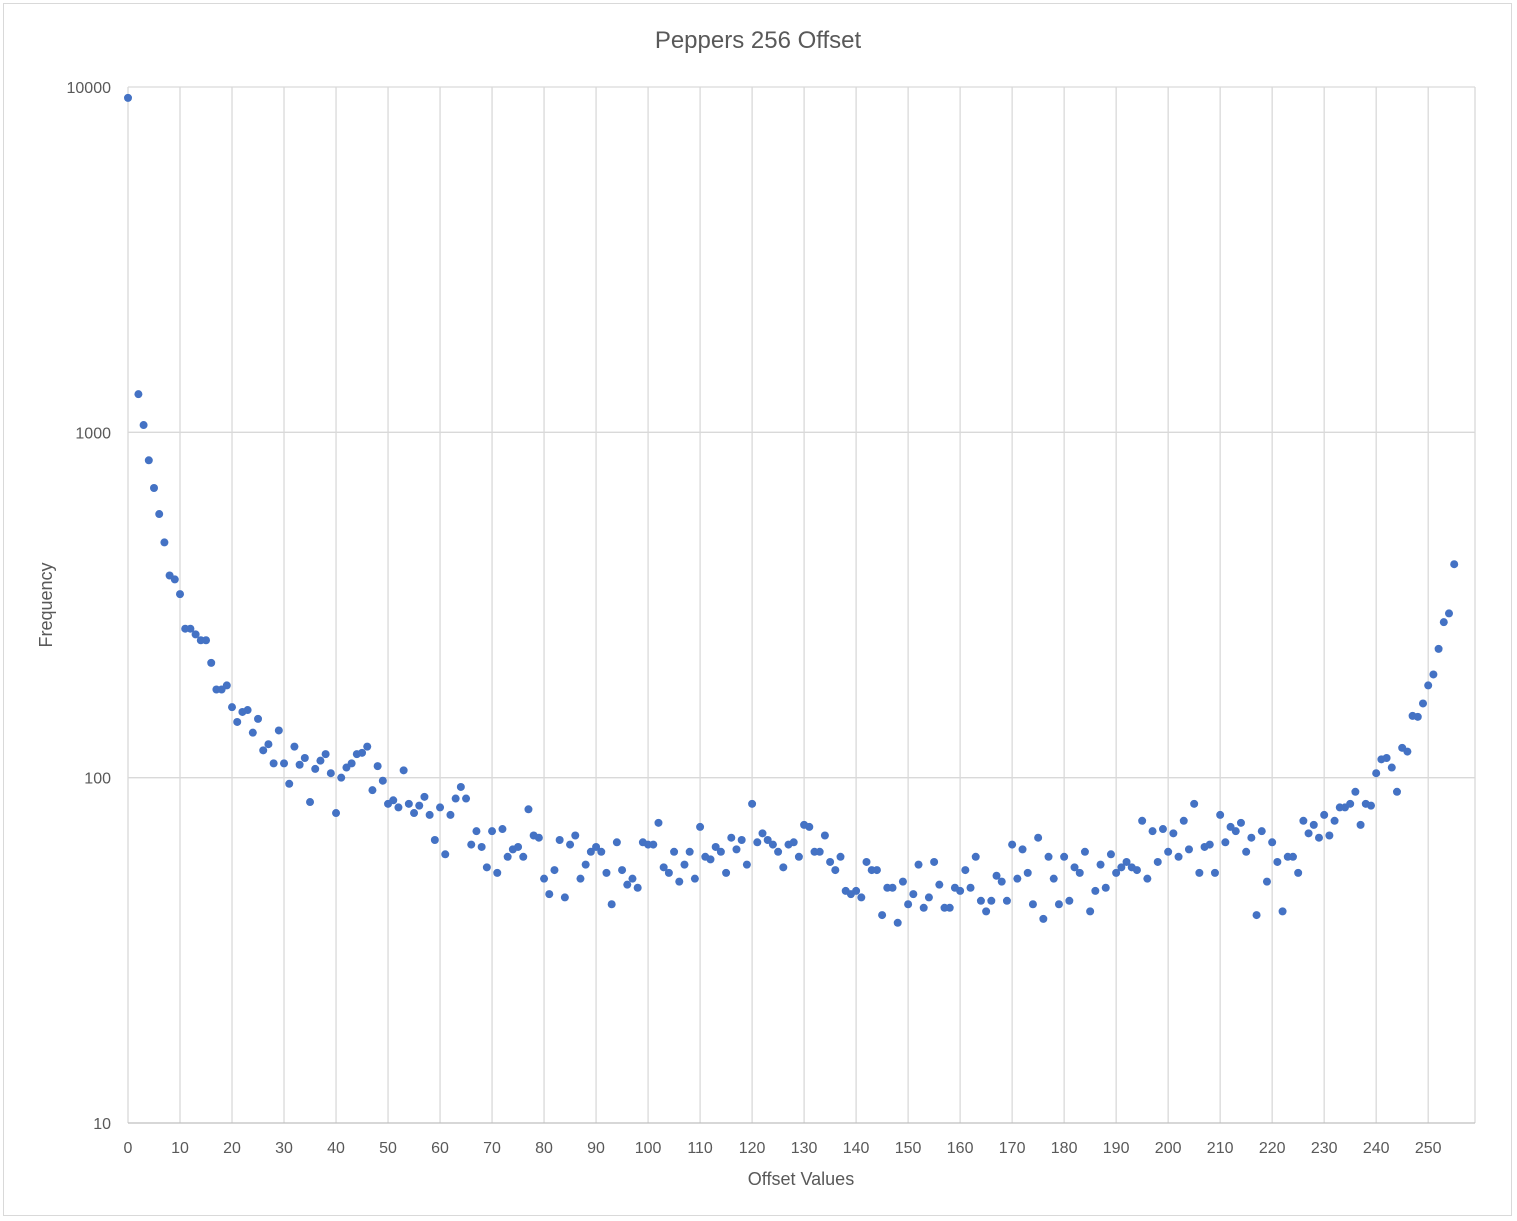  What do you see at coordinates (128, 1148) in the screenshot?
I see `x-tick-label: 0` at bounding box center [128, 1148].